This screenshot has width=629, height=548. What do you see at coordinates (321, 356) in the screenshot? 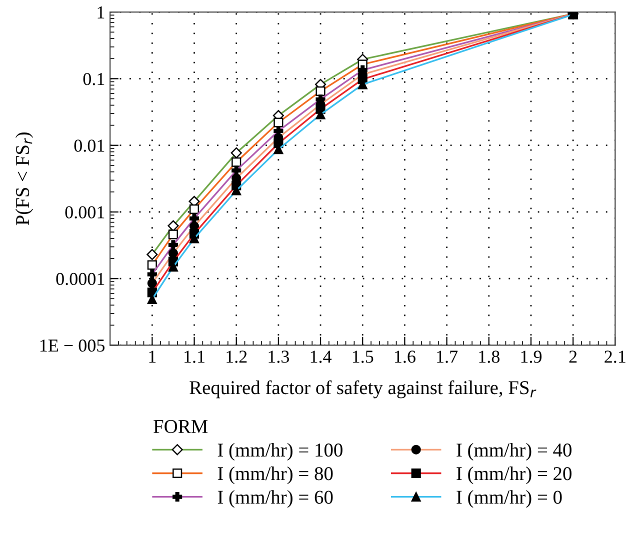
I see `x-tick-label: 1.4` at bounding box center [321, 356].